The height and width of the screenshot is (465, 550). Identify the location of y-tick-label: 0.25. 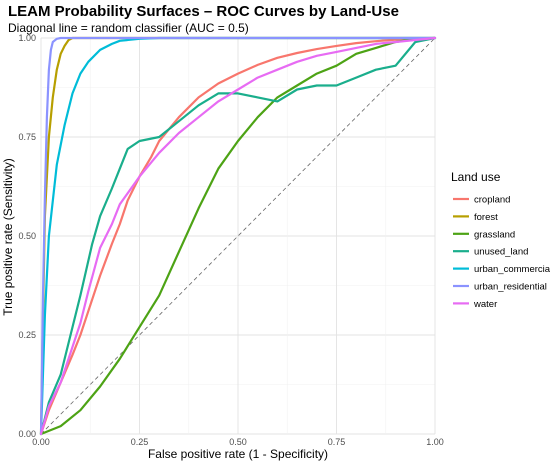
(27, 335).